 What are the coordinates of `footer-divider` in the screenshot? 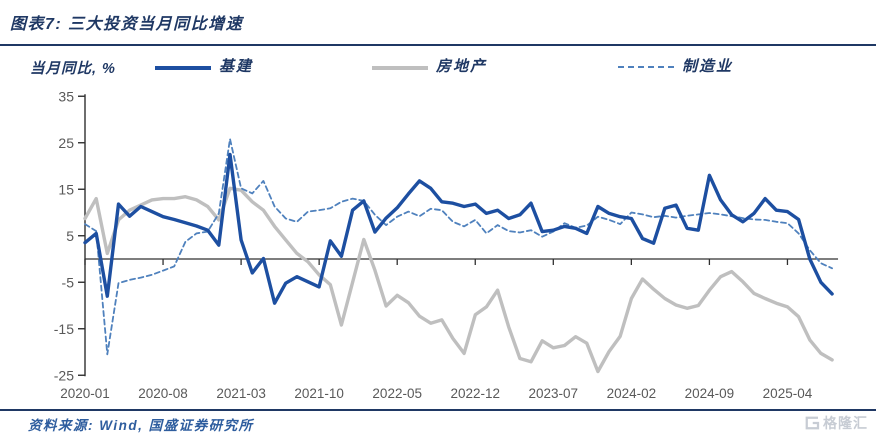 It's located at (438, 410).